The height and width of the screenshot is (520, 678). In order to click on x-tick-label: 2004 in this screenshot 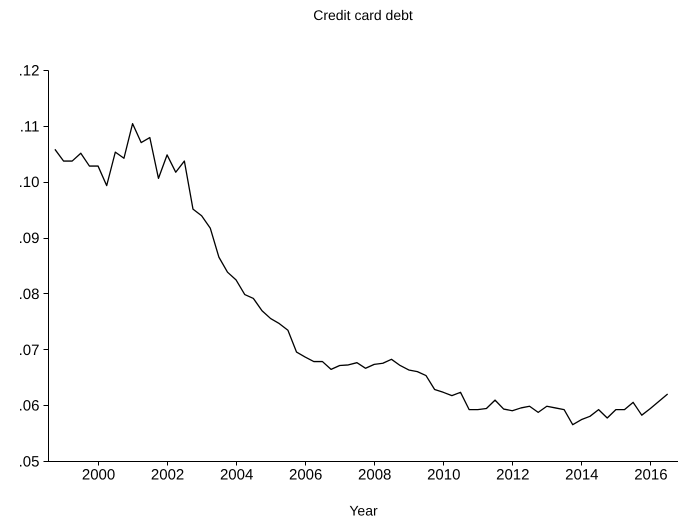, I will do `click(237, 475)`.